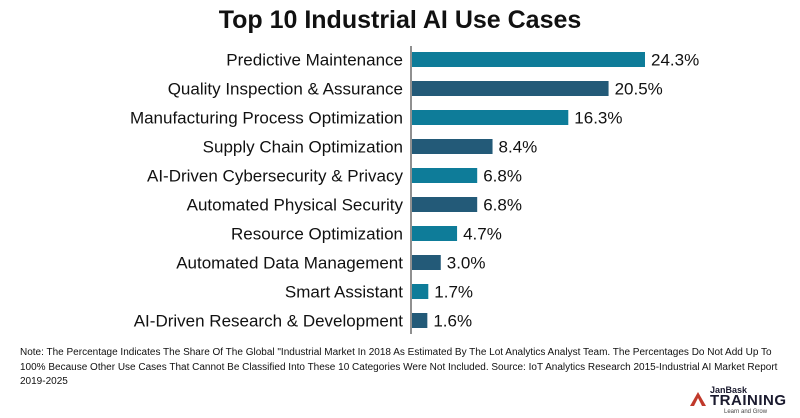 The width and height of the screenshot is (800, 418). I want to click on value-label: 1.6%, so click(452, 321).